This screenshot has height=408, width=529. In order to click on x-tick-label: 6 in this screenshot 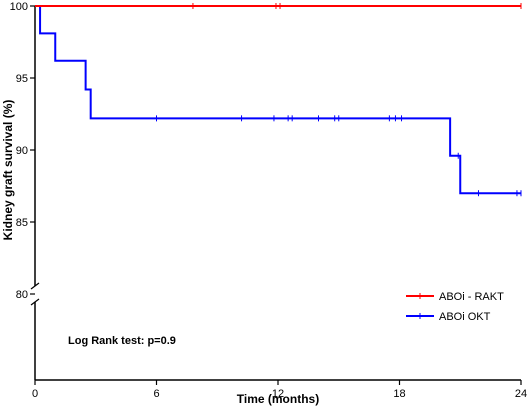, I will do `click(156, 394)`.